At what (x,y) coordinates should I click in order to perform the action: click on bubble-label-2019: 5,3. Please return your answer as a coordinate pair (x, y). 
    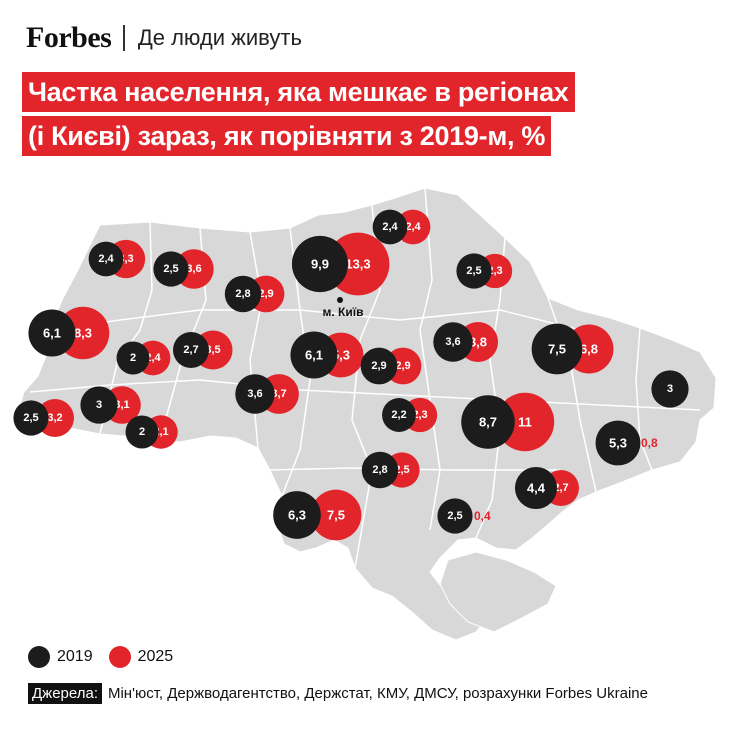
    Looking at the image, I should click on (618, 443).